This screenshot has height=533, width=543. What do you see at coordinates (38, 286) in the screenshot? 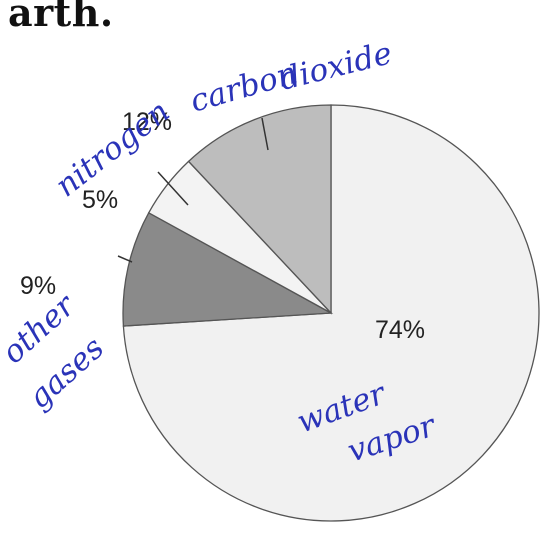
I see `label-9: 9%` at bounding box center [38, 286].